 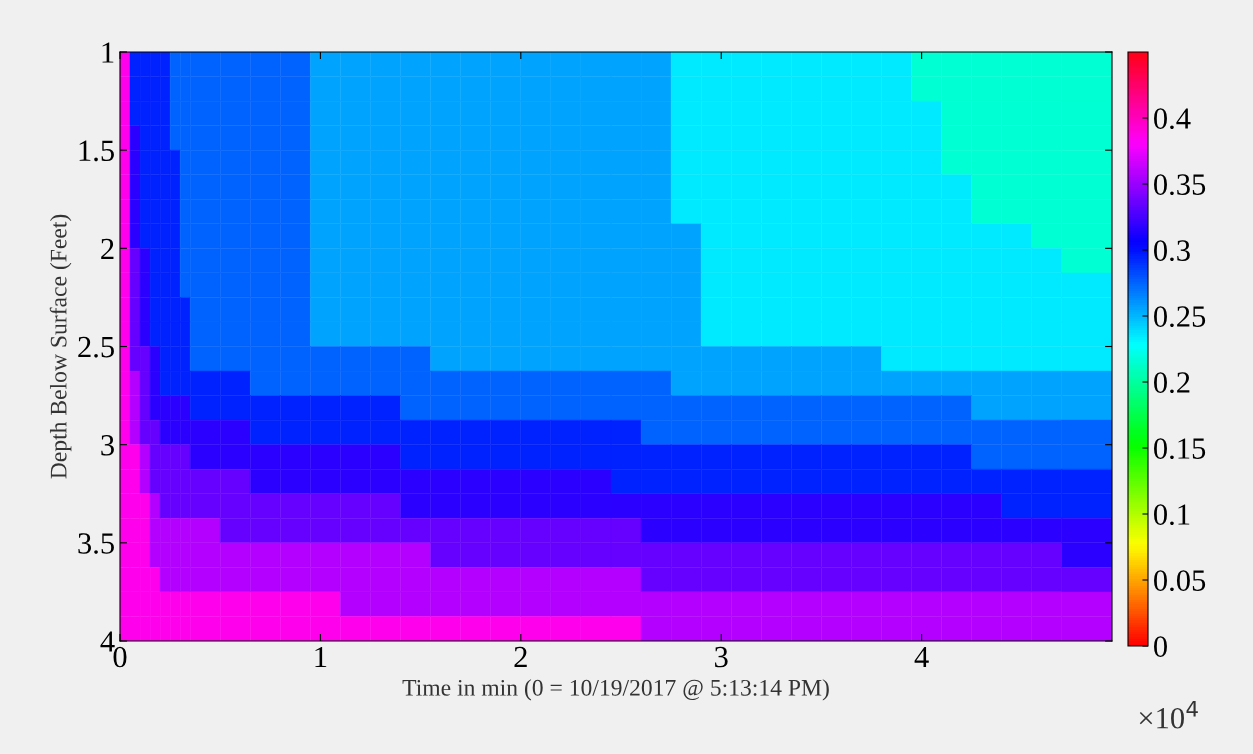 I want to click on y-tick-label: 2, so click(x=107, y=248).